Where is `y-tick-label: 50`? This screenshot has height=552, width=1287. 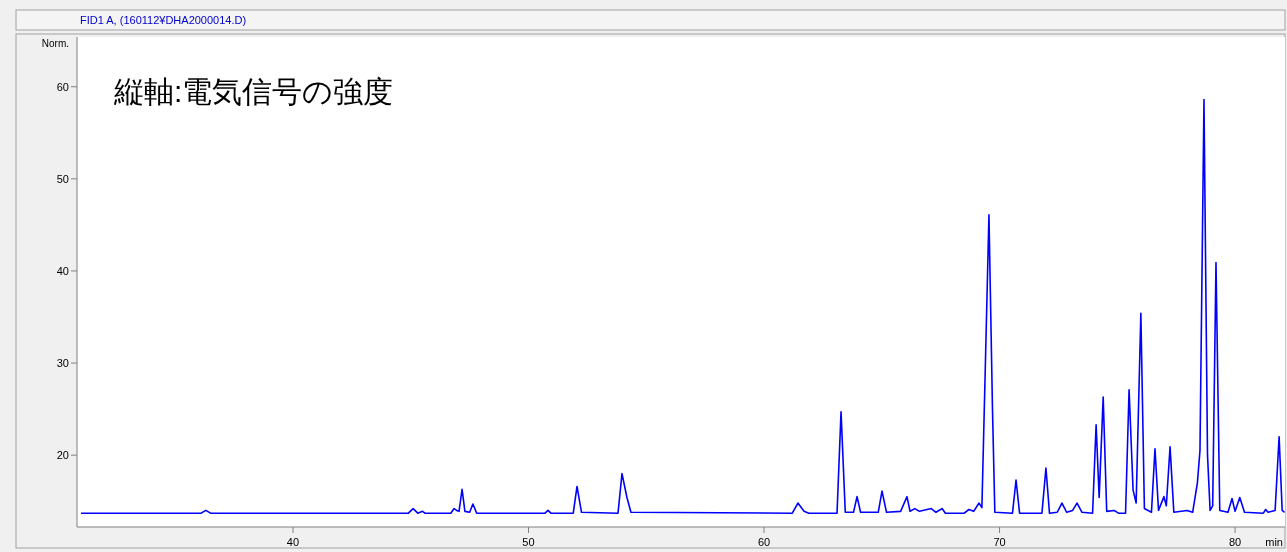 y-tick-label: 50 is located at coordinates (62, 178).